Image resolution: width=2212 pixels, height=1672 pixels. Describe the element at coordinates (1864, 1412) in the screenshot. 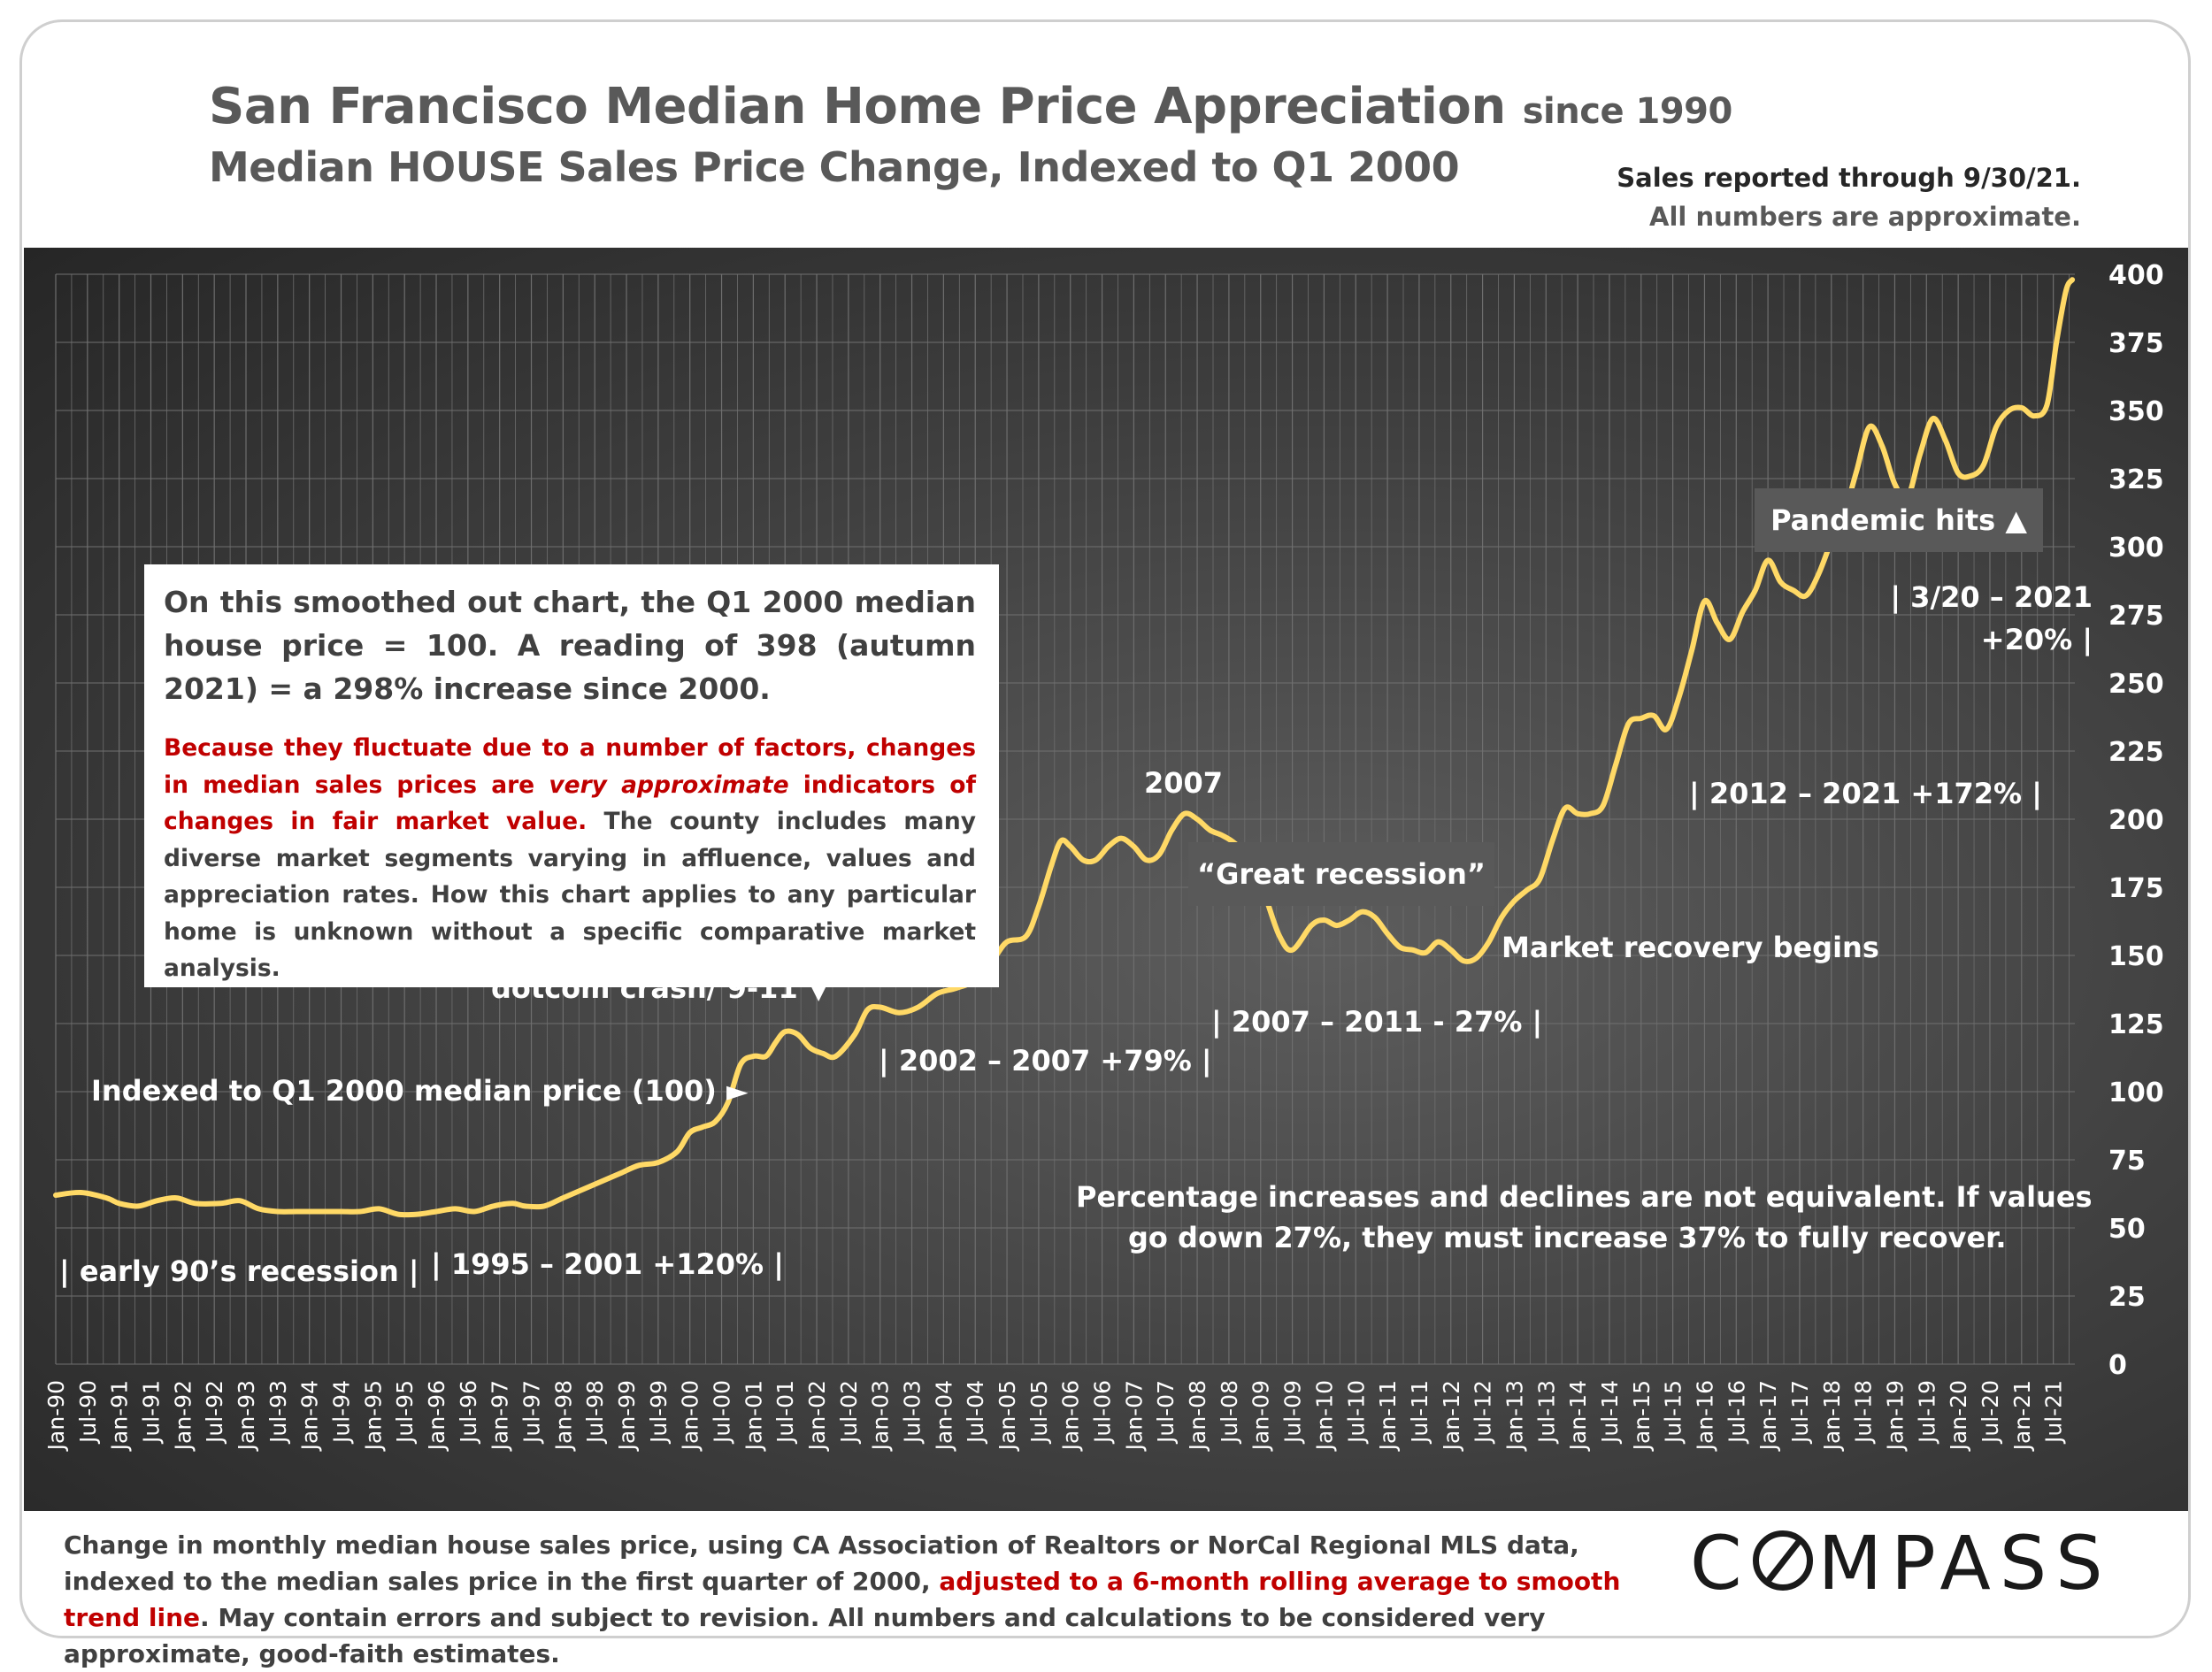

I see `x-tick-label: Jul-18` at that location.